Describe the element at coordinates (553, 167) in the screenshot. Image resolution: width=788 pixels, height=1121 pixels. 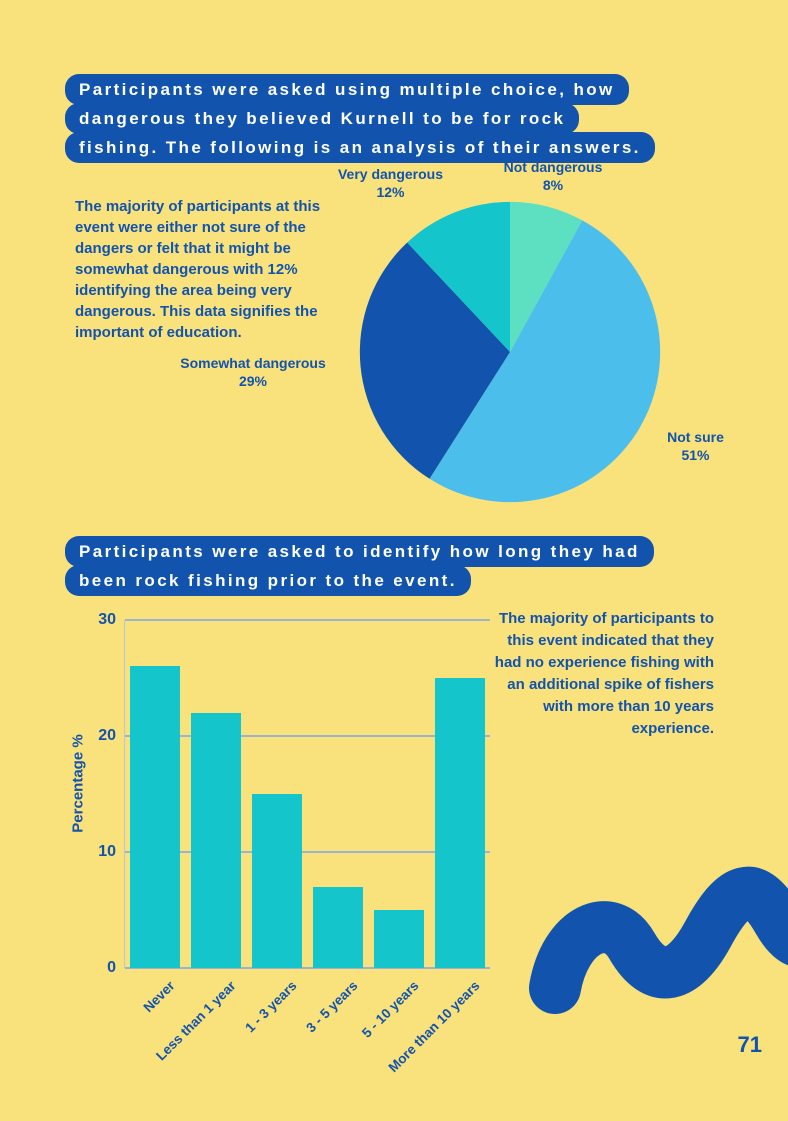
I see `pie-label-text: Not dangerous` at that location.